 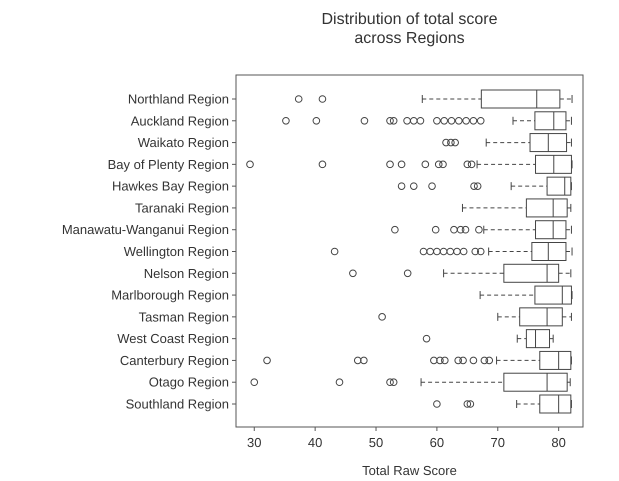 What do you see at coordinates (376, 442) in the screenshot?
I see `x-tick-label: 50` at bounding box center [376, 442].